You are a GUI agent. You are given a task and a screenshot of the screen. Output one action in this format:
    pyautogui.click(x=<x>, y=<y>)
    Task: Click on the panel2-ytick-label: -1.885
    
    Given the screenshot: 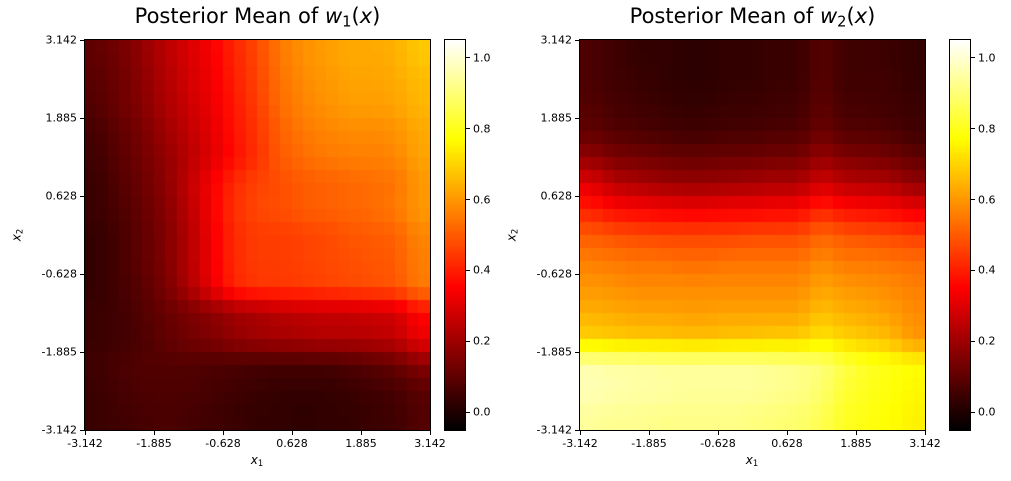 What is the action you would take?
    pyautogui.click(x=554, y=352)
    